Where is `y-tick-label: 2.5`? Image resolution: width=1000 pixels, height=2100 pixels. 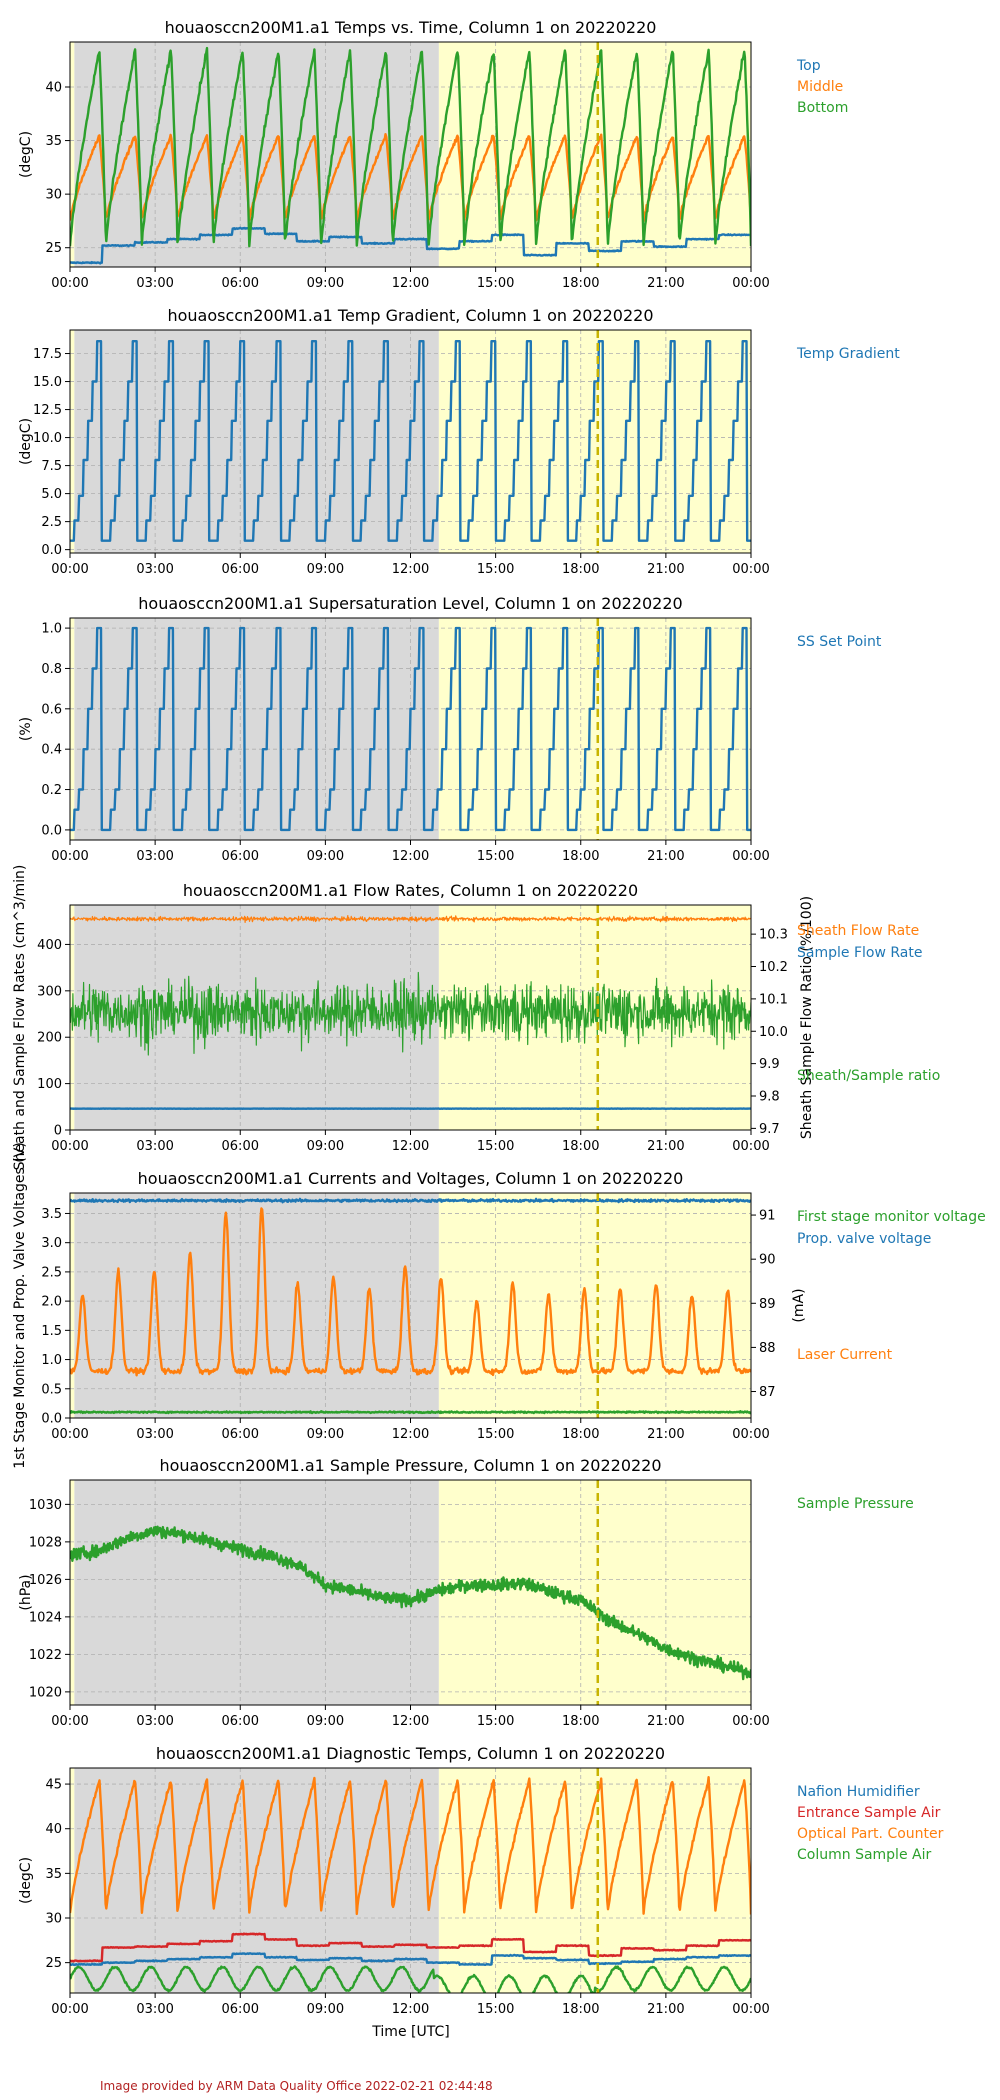
y-tick-label: 2.5 is located at coordinates (51, 1272).